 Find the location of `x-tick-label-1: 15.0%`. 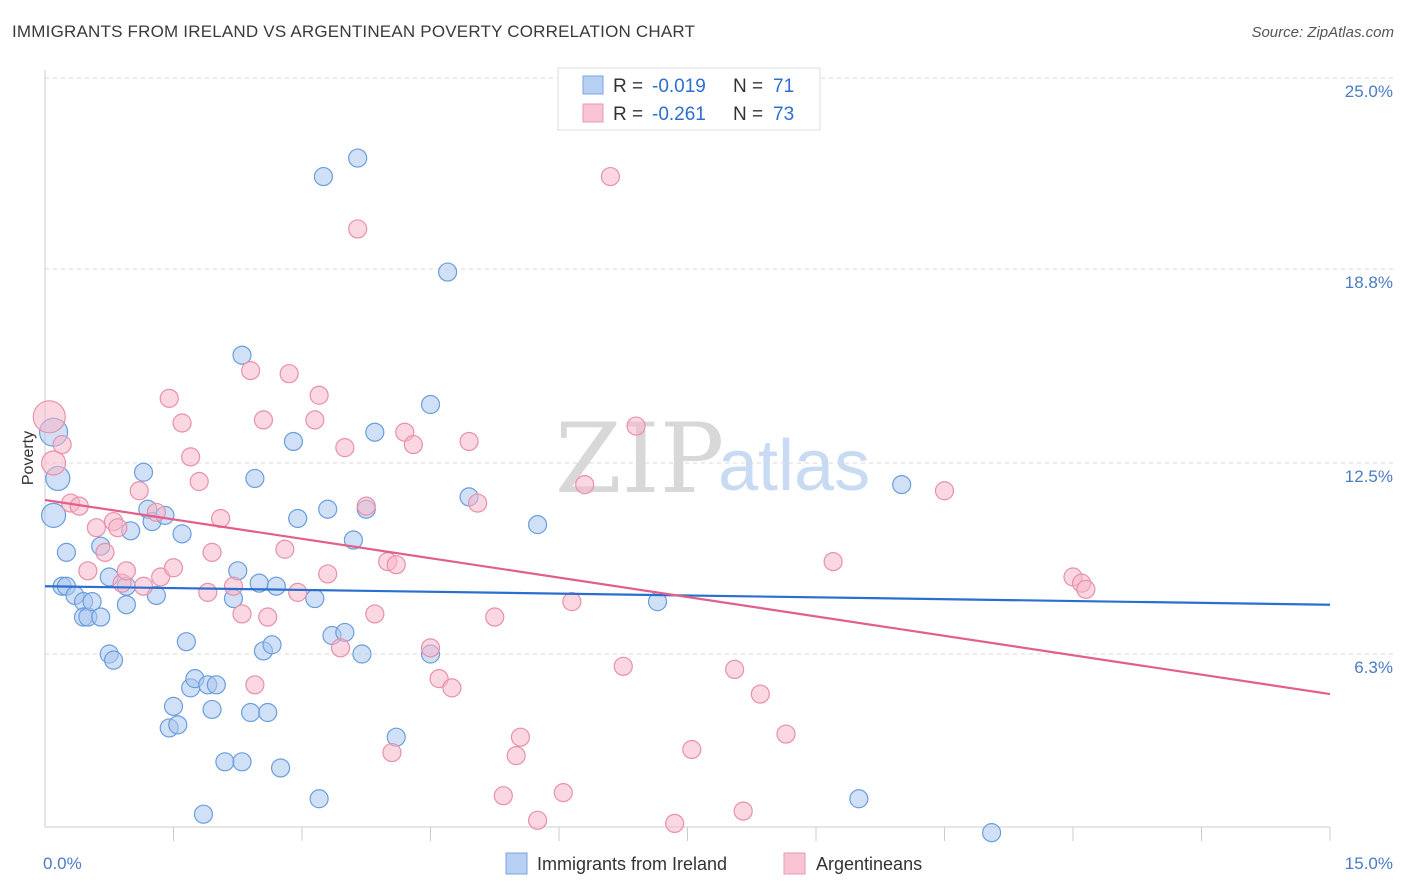

x-tick-label-1: 15.0% is located at coordinates (1369, 863).